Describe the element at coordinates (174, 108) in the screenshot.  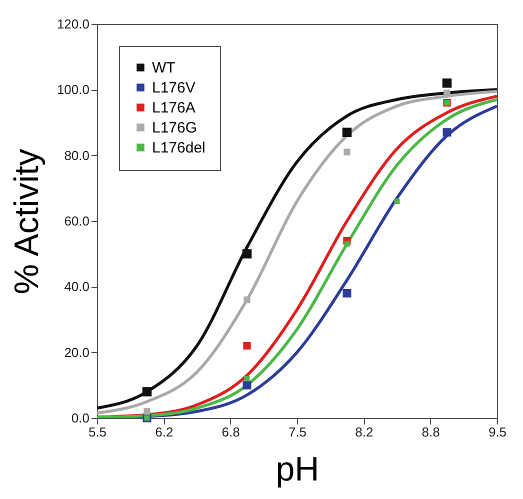
I see `legend-label: L176A` at that location.